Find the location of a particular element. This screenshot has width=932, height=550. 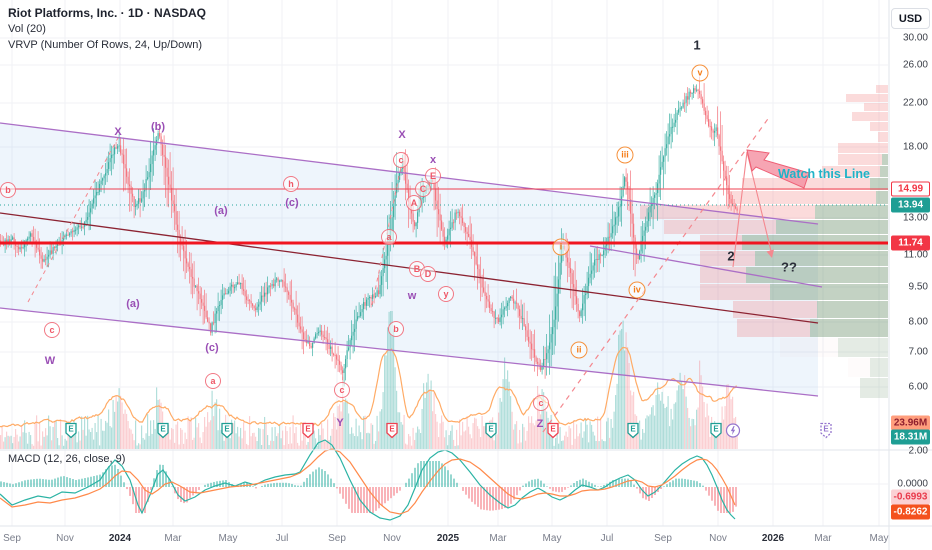

indicator-macd: MACD (12, 26, close, 9) is located at coordinates (67, 459).